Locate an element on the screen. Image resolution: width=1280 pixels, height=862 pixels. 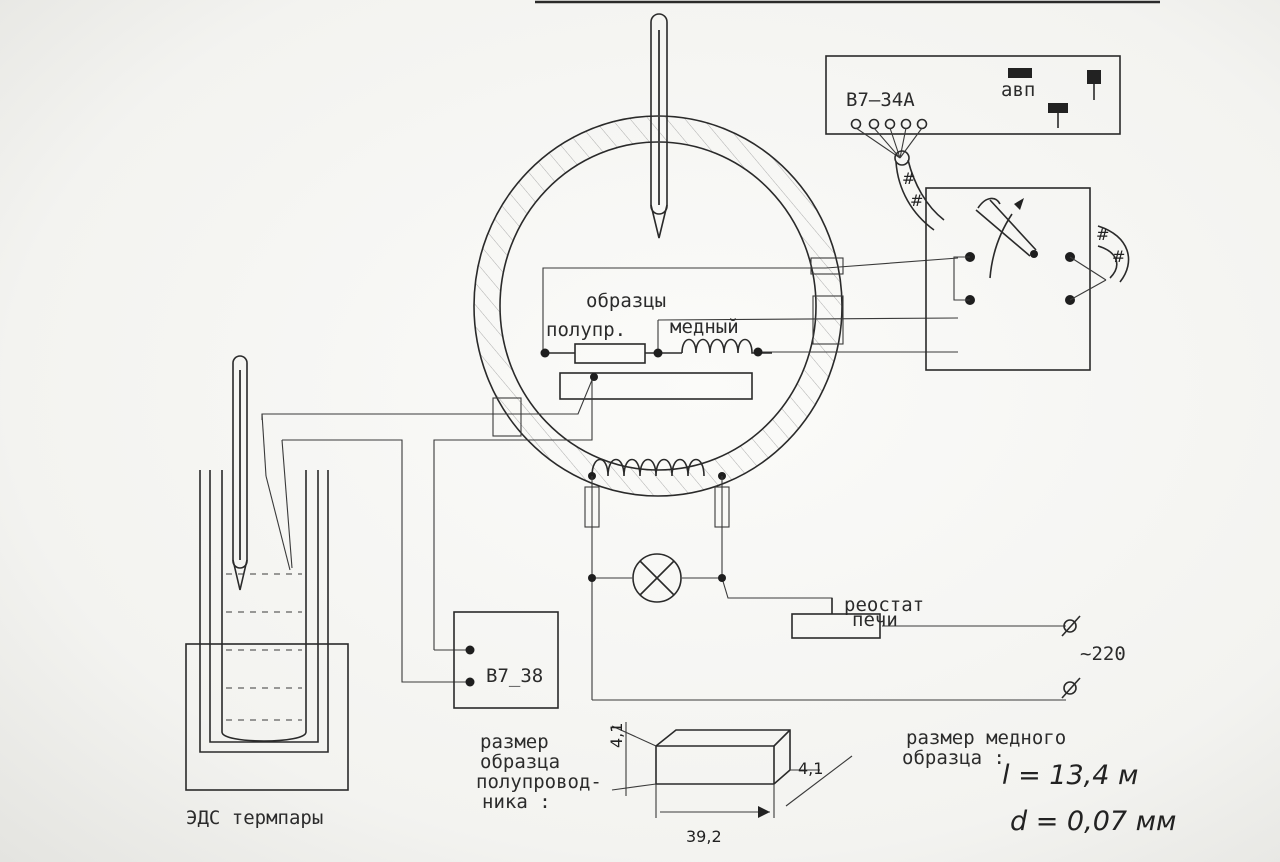
rheostat-label-line1: реостат is located at coordinates (884, 605).